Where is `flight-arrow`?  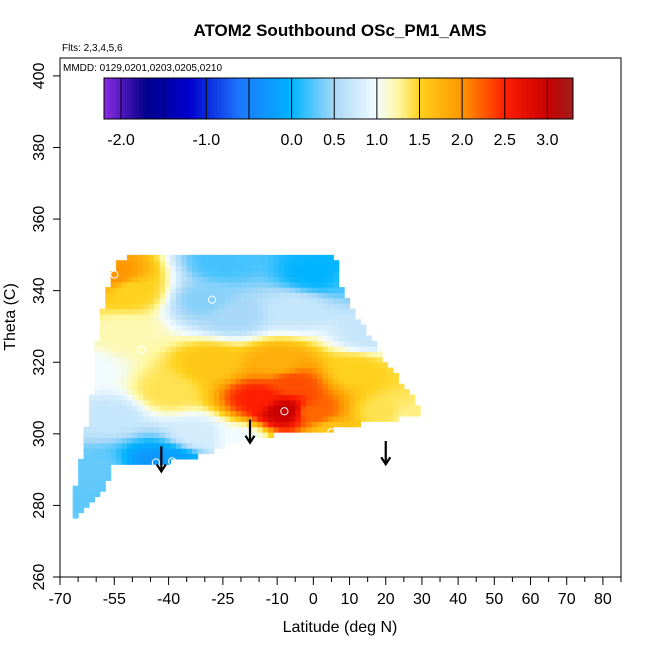 flight-arrow is located at coordinates (386, 453).